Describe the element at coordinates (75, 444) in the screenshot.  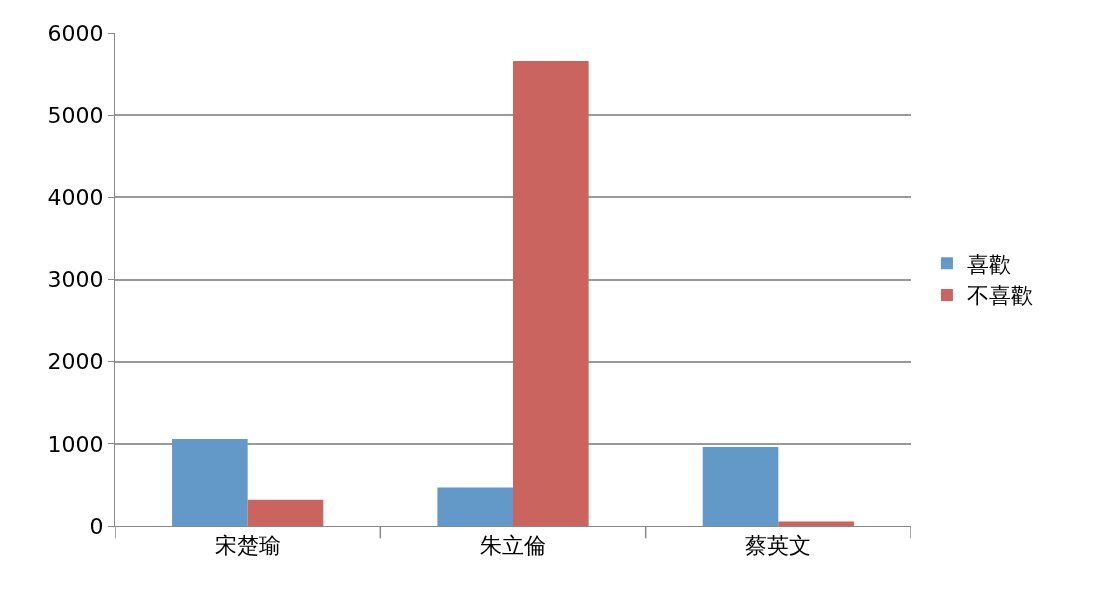
I see `y-tick-label: 1000` at that location.